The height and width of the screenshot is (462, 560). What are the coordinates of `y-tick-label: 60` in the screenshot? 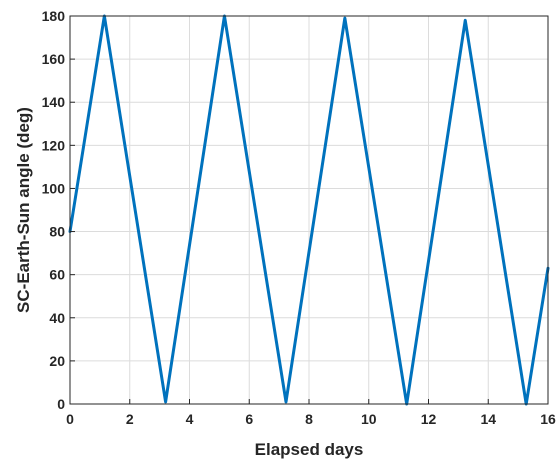 It's located at (57, 275).